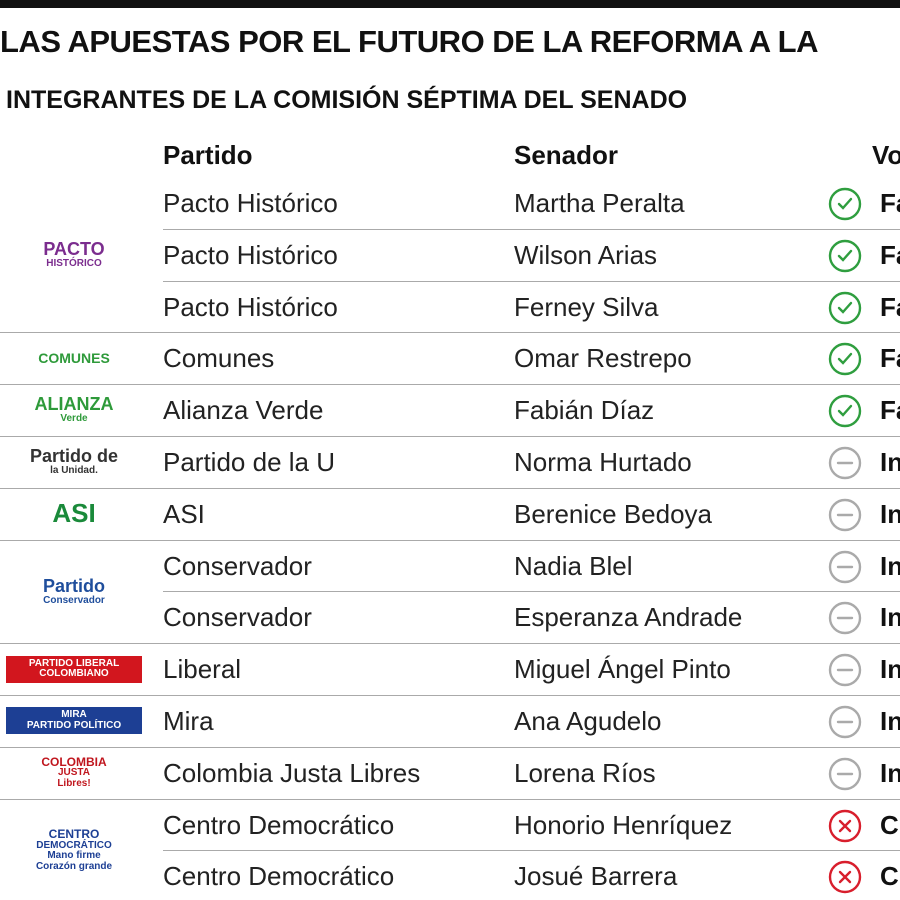  What do you see at coordinates (603, 462) in the screenshot?
I see `senator: Norma Hurtado` at bounding box center [603, 462].